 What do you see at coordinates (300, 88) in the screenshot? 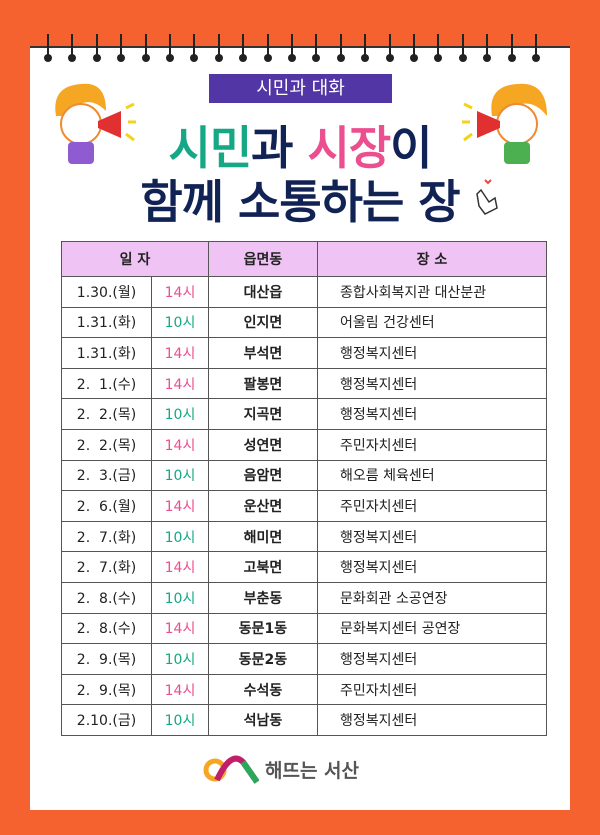
I see `banner-label: 시민과 대화` at bounding box center [300, 88].